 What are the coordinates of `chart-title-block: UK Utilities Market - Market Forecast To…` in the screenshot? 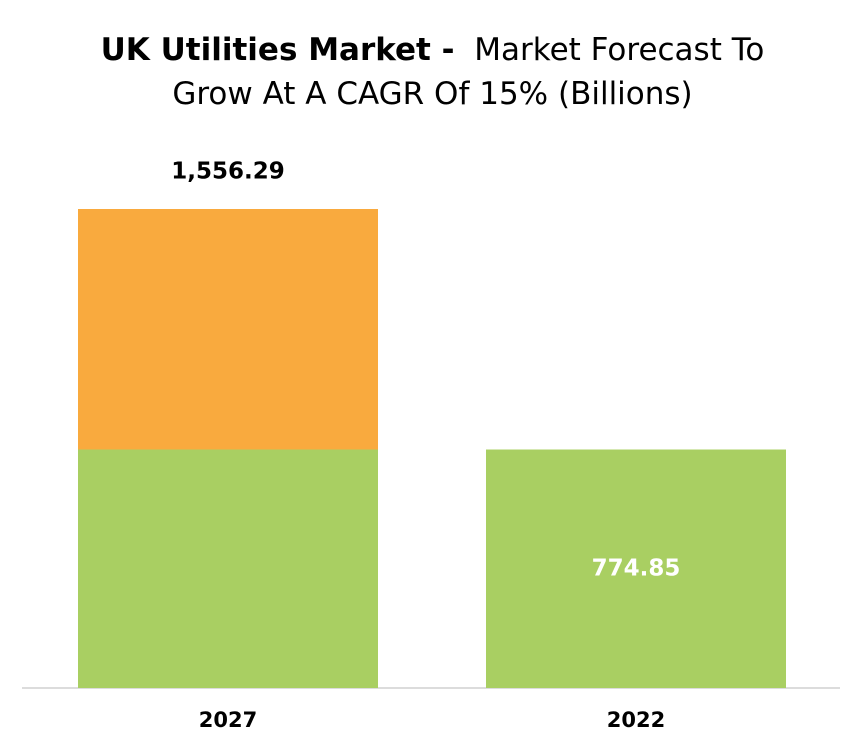 It's located at (432, 72).